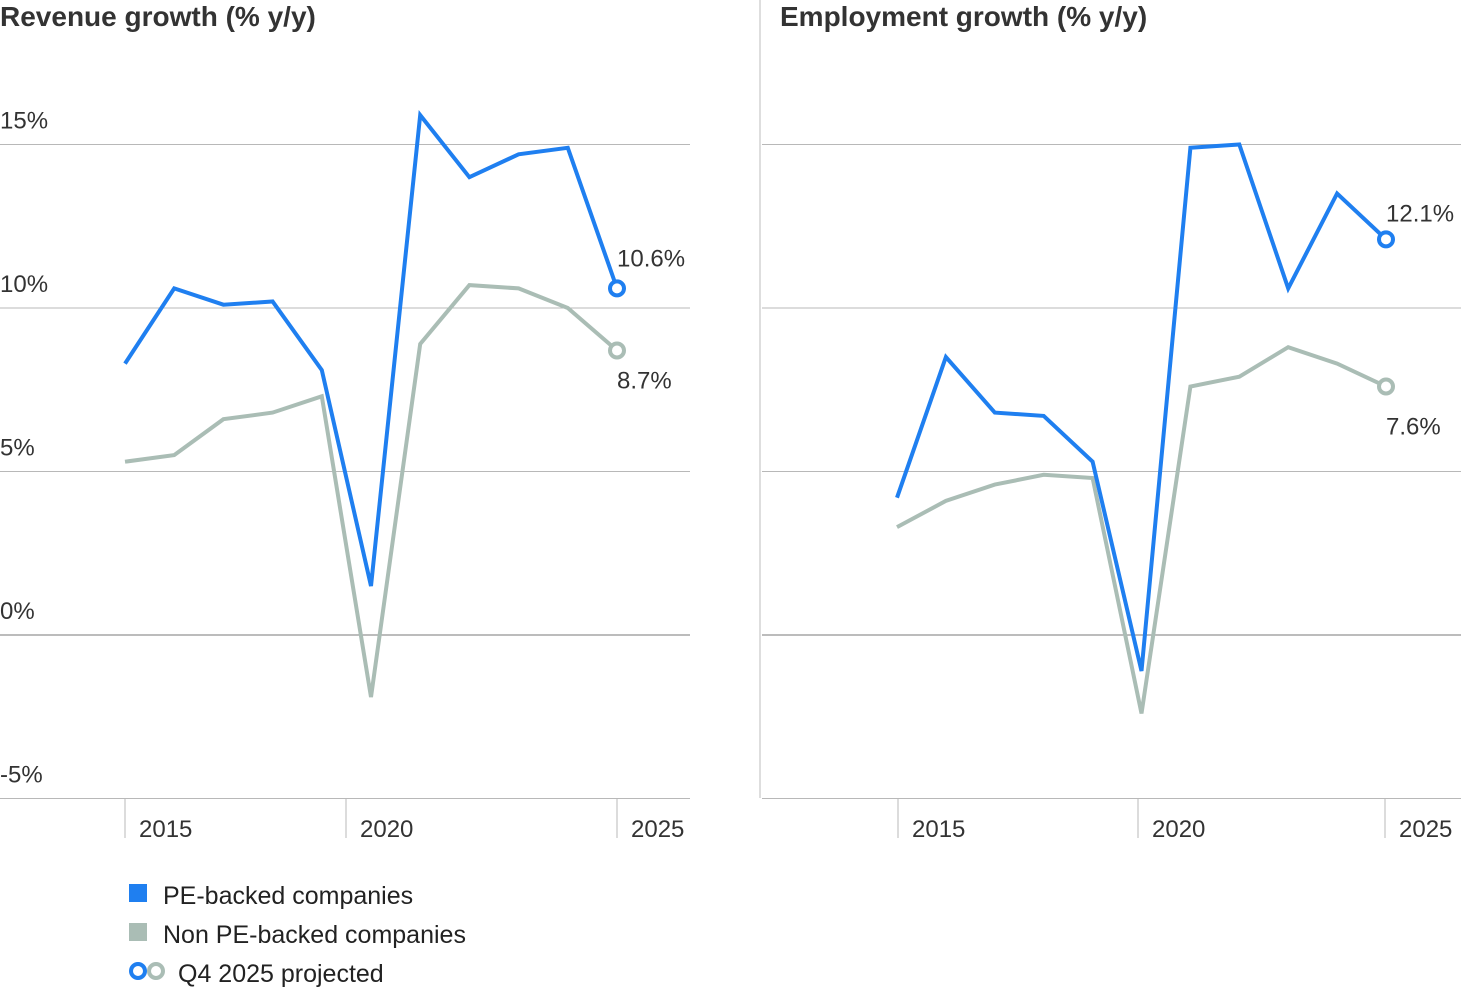 This screenshot has width=1461, height=991. Describe the element at coordinates (156, 971) in the screenshot. I see `projected-legend-marker-non-pe` at that location.